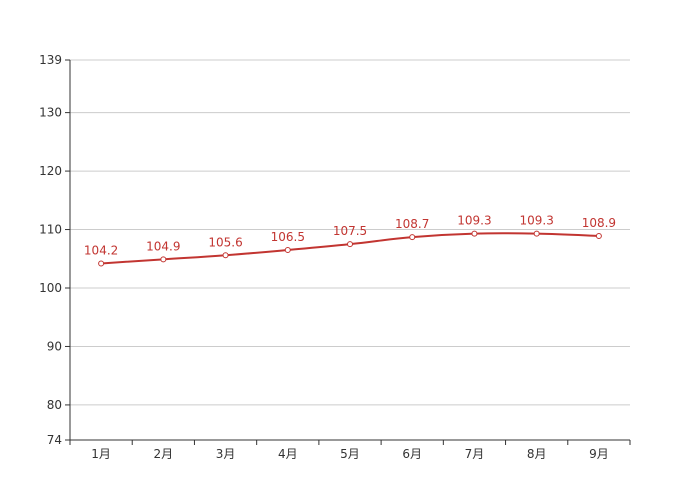 This screenshot has width=700, height=500. What do you see at coordinates (599, 454) in the screenshot?
I see `x-tick-label: 9月` at bounding box center [599, 454].